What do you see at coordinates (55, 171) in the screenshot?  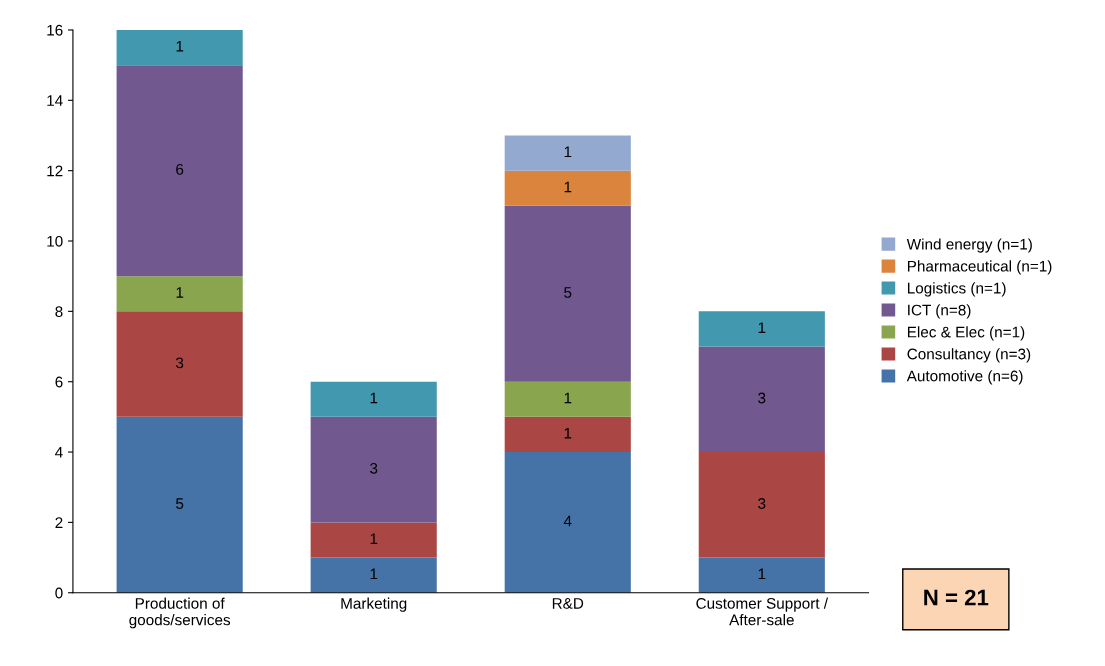 I see `y-tick-label: 12` at bounding box center [55, 171].